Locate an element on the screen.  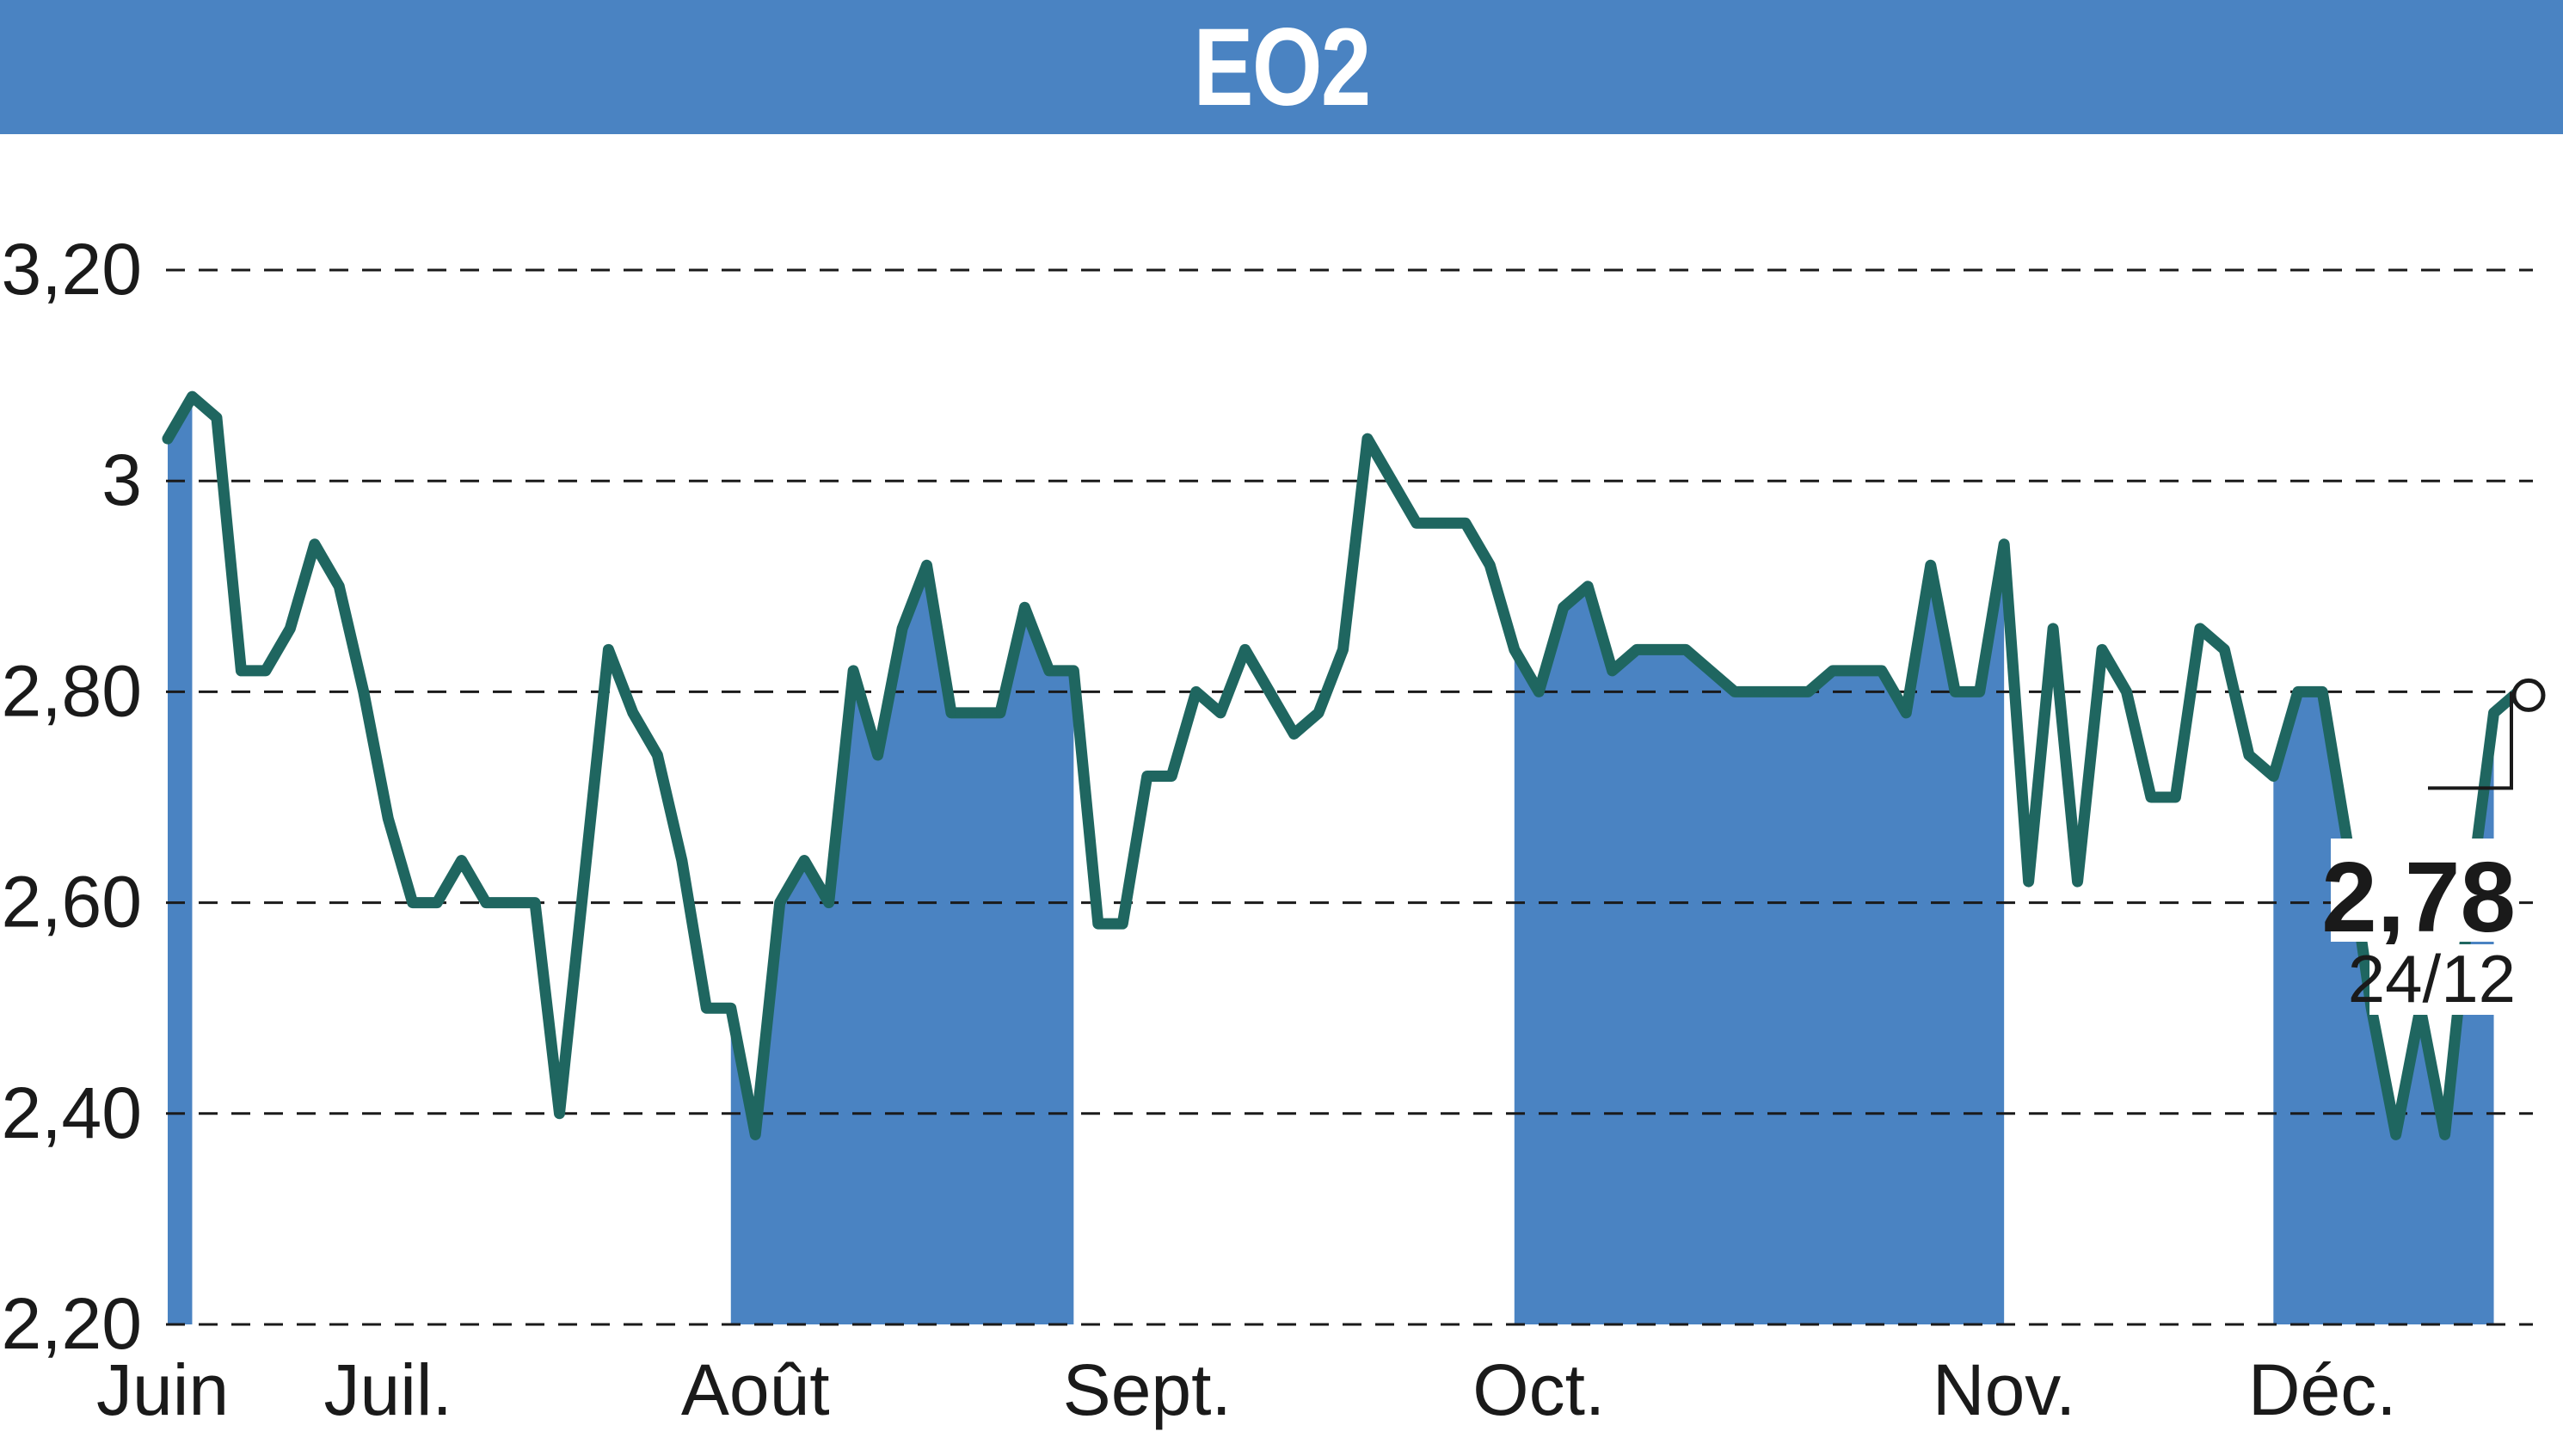
annotation-leader is located at coordinates (2470, 741).